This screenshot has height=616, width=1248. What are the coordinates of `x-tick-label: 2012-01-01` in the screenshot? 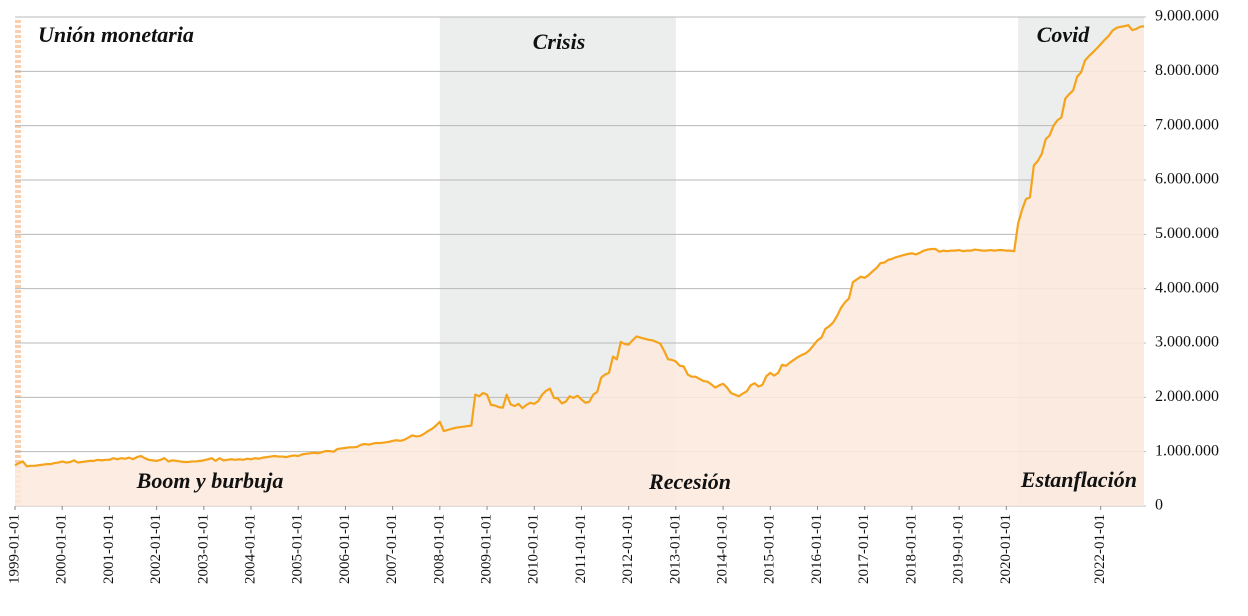 It's located at (628, 549).